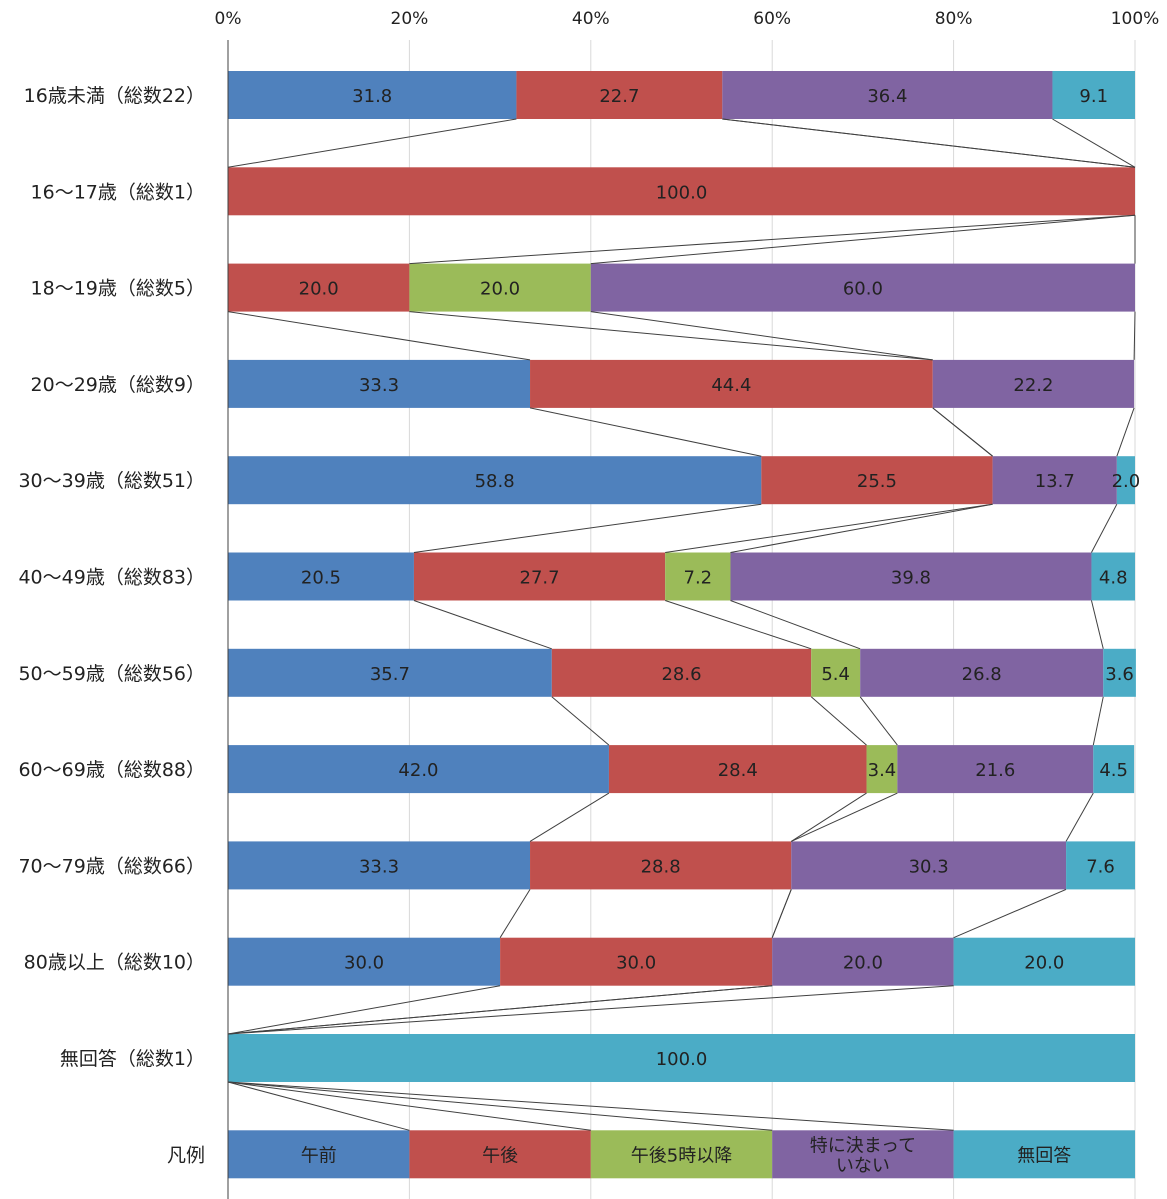 This screenshot has height=1199, width=1167. I want to click on data-label: 22.2, so click(1033, 385).